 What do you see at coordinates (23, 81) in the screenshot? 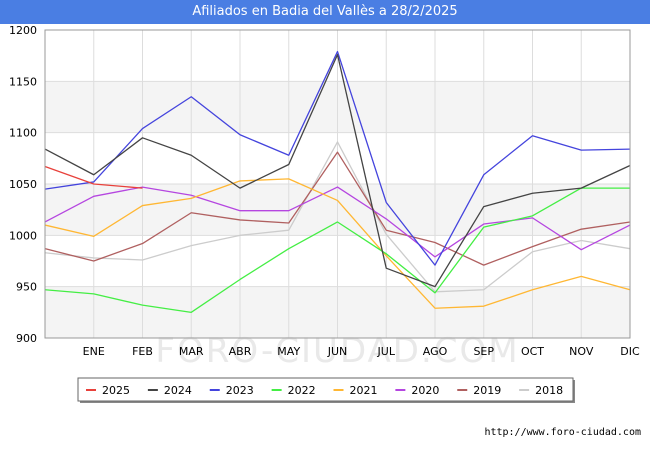
I see `y-tick-label: 1150` at bounding box center [23, 81].